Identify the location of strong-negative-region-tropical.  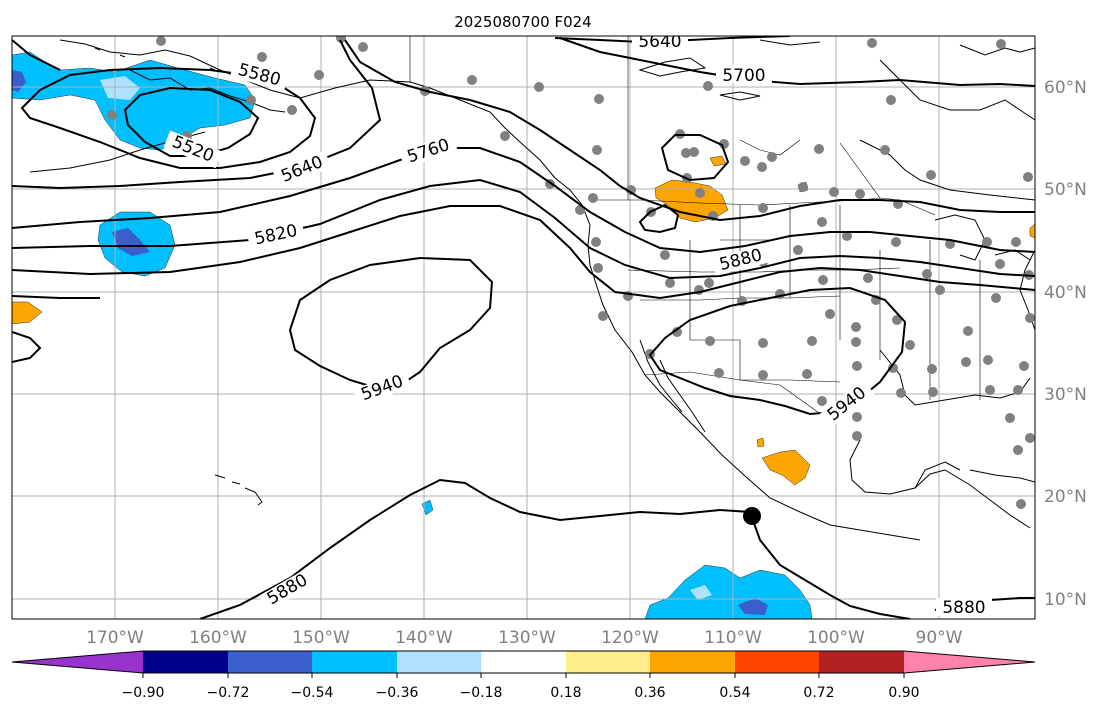
(753, 606).